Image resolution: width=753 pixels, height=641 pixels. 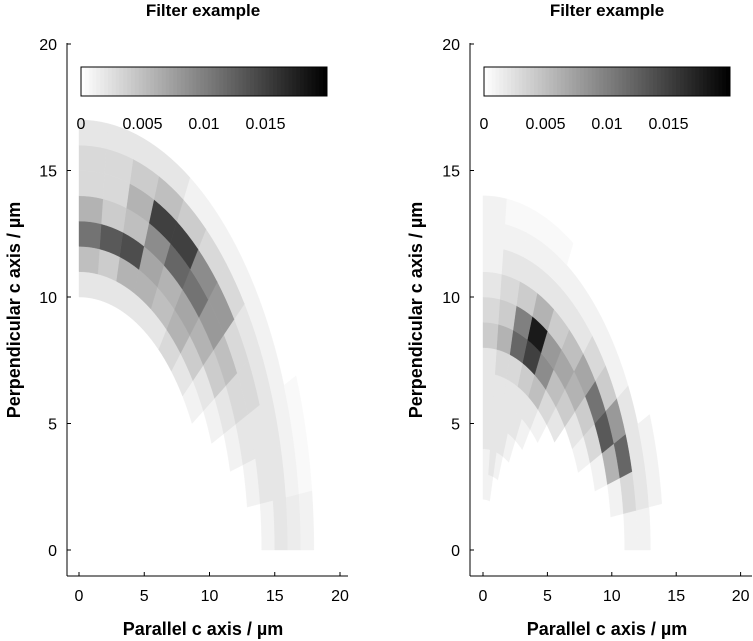 I want to click on right-x-axis-label: Parallel c axis / µm, so click(x=607, y=629).